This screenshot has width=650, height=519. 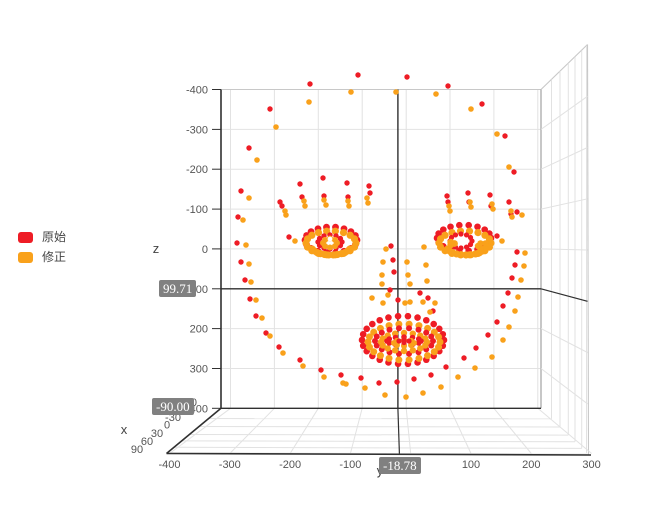 I want to click on legend-item-original: 原始, so click(x=42, y=237).